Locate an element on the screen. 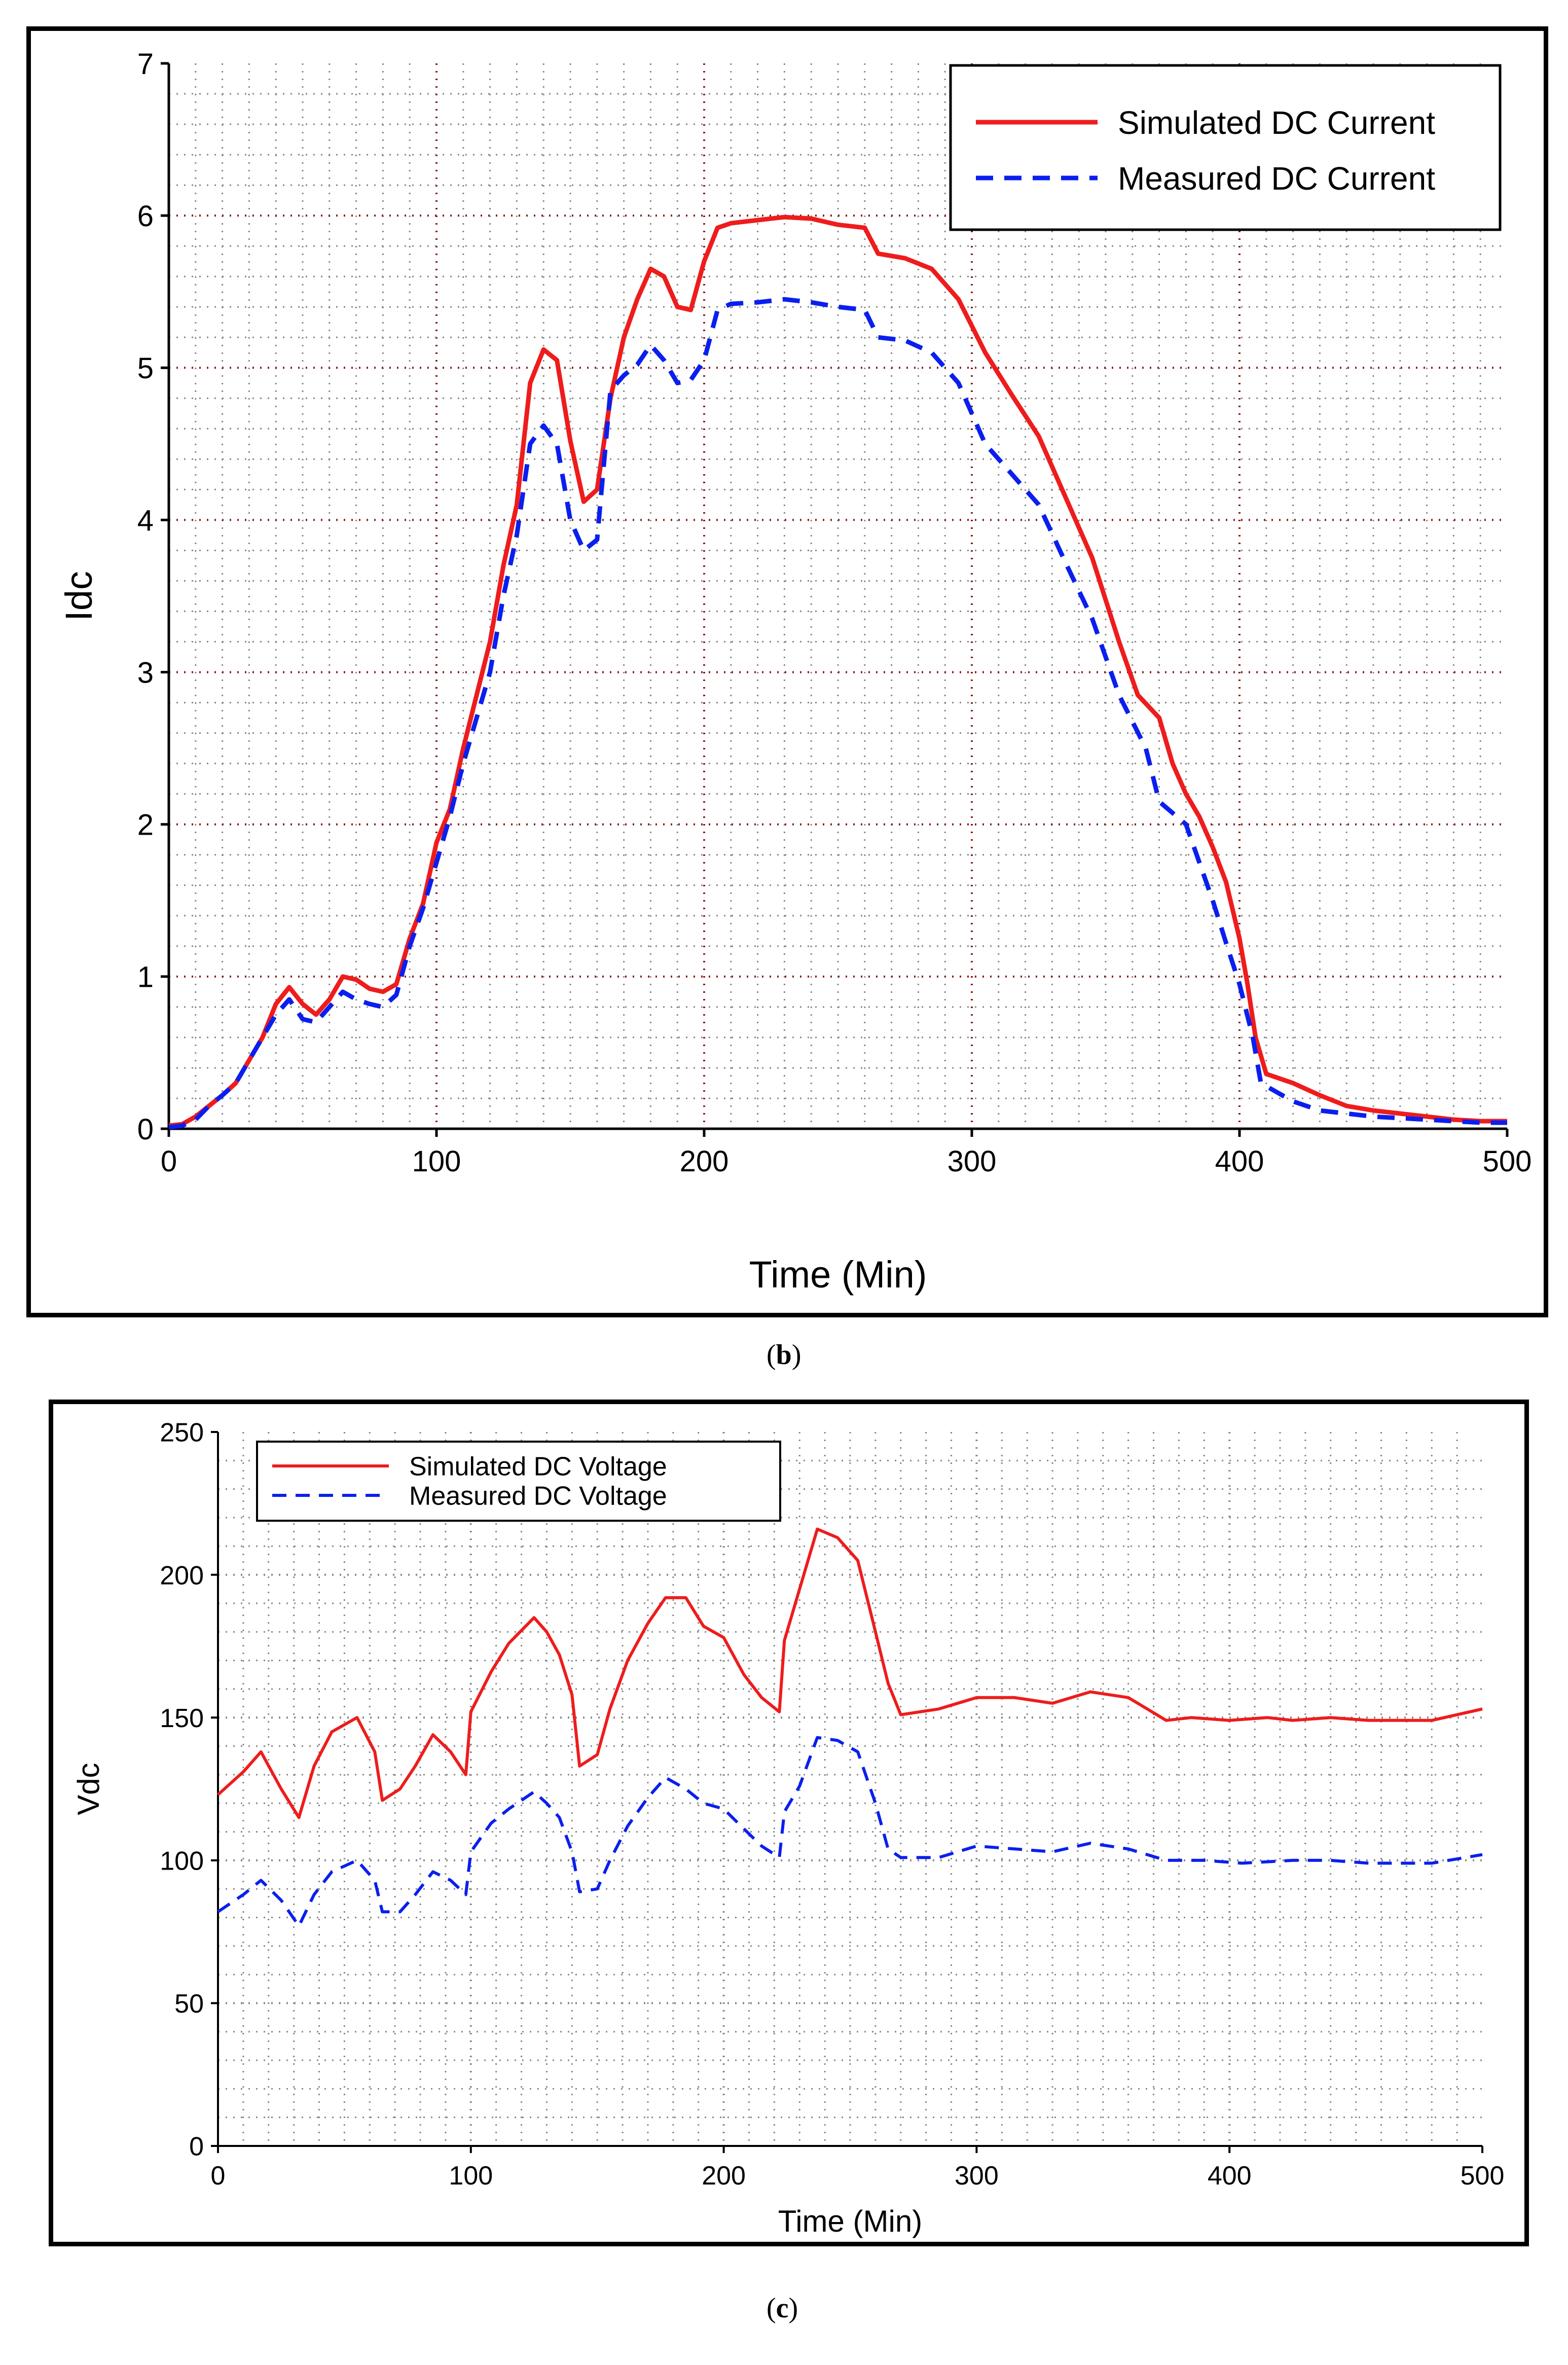  y-tick-label: 7 is located at coordinates (145, 64).